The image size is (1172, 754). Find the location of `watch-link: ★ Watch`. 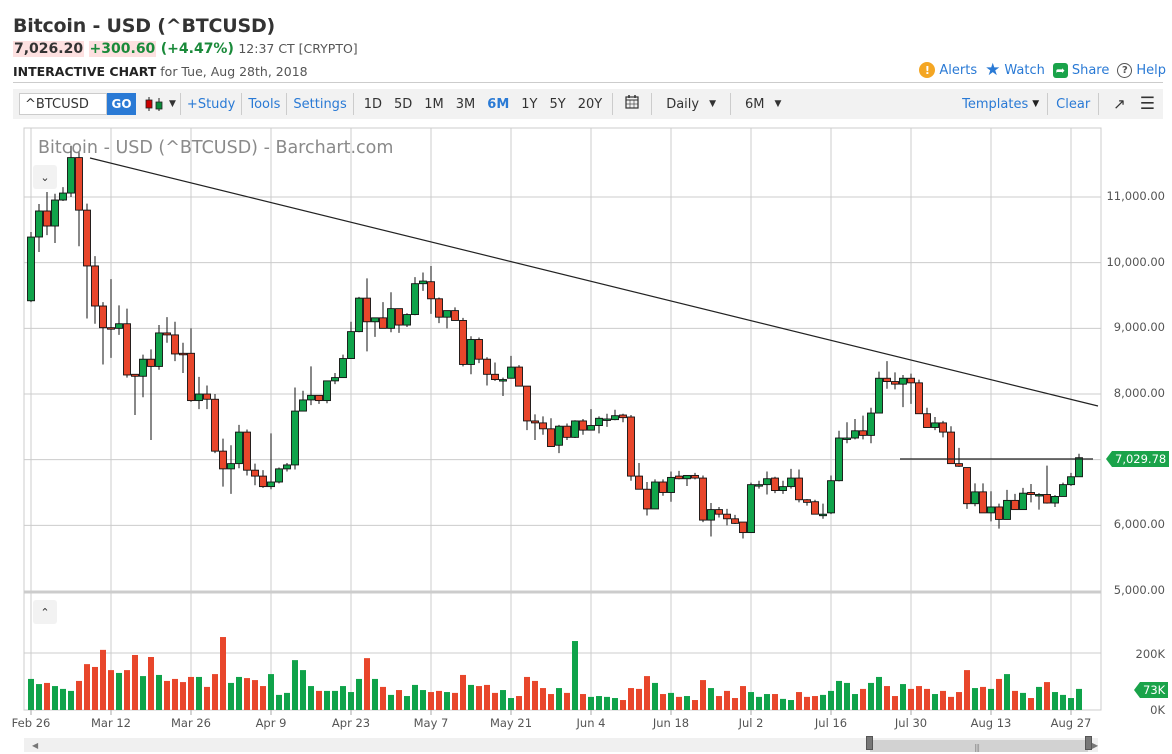

watch-link: ★ Watch is located at coordinates (1015, 69).